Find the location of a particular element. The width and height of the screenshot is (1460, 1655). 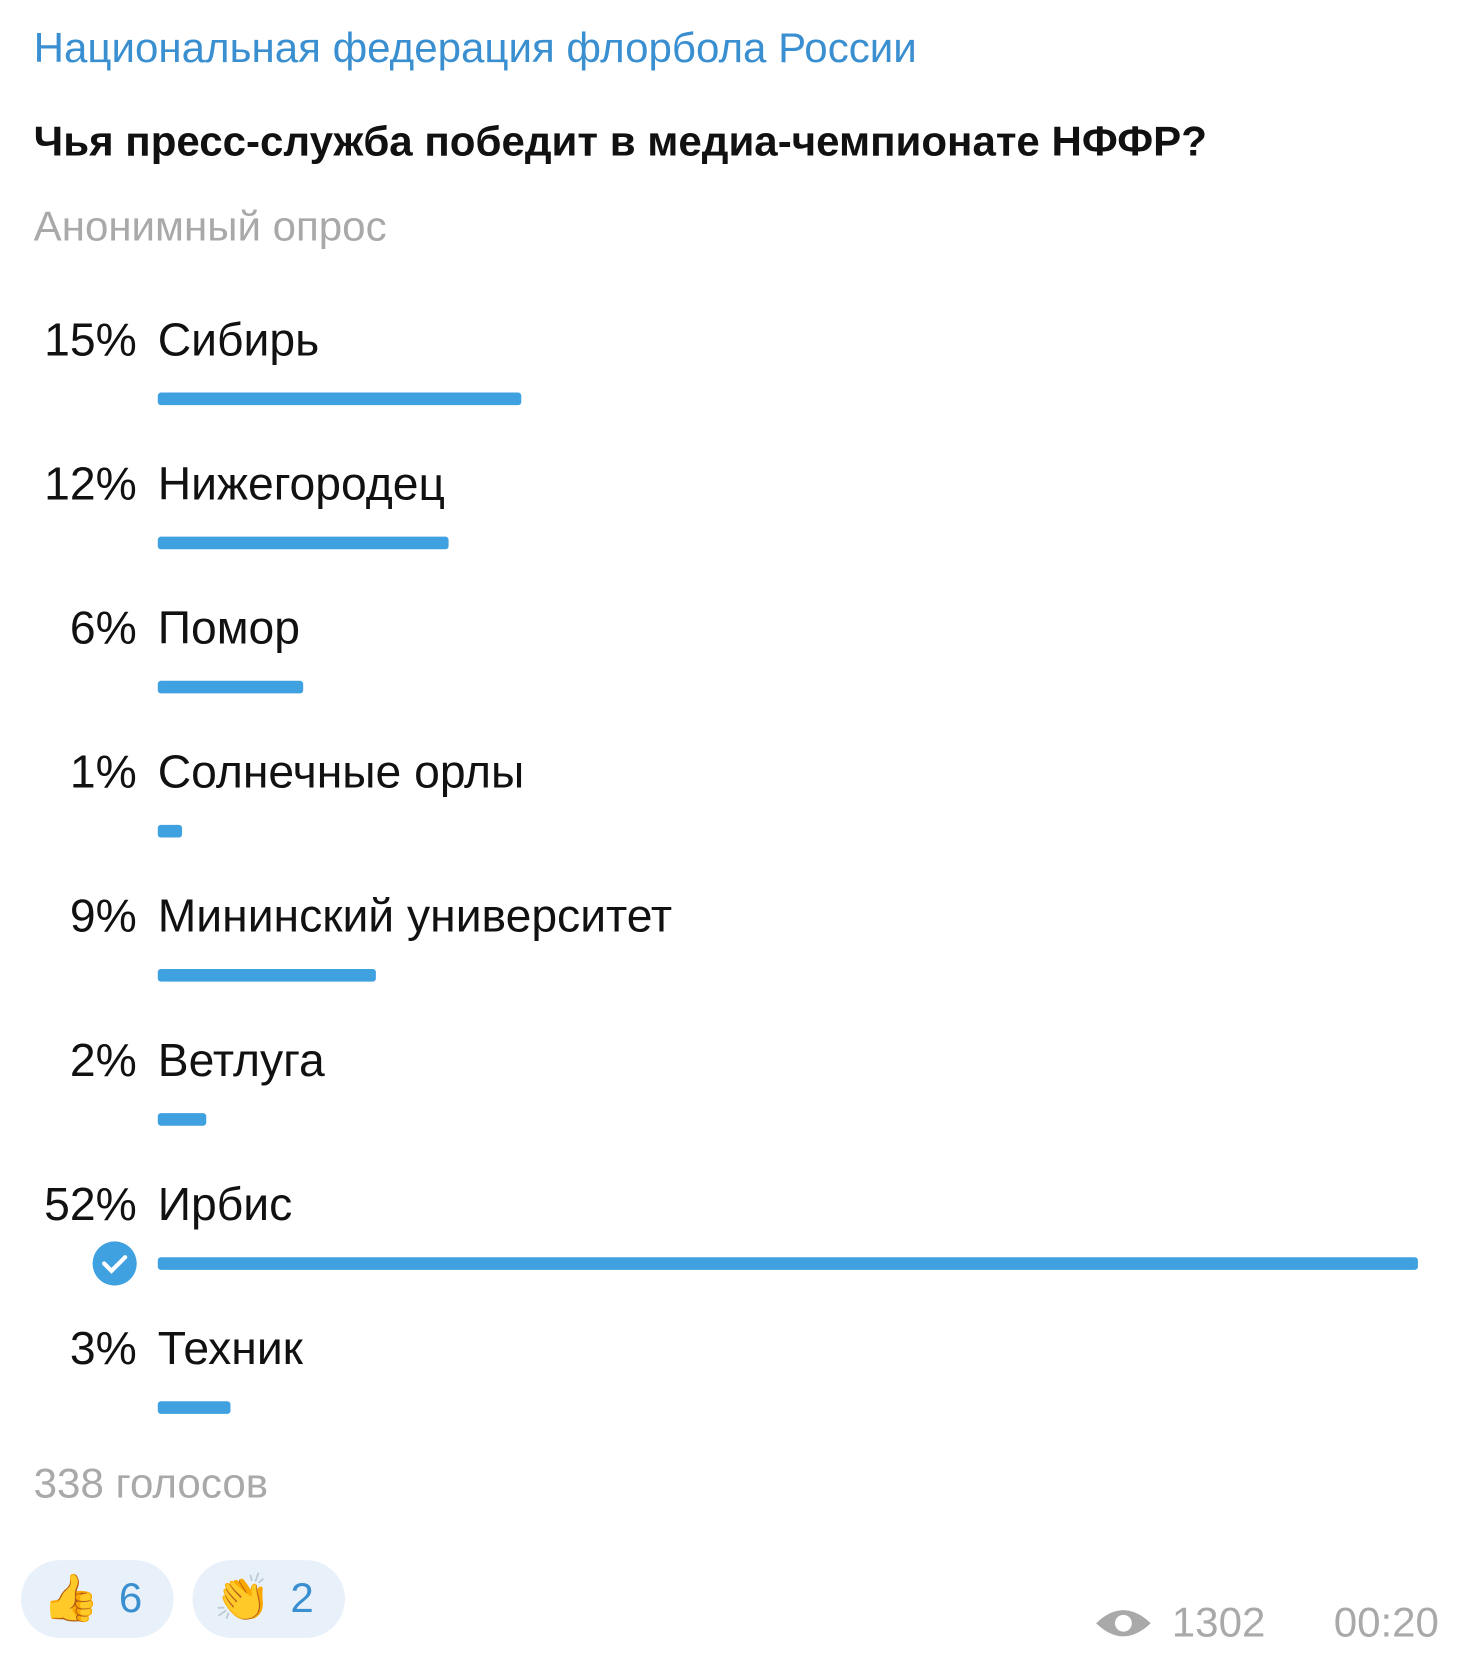

option-percent: 3% is located at coordinates (103, 1348).